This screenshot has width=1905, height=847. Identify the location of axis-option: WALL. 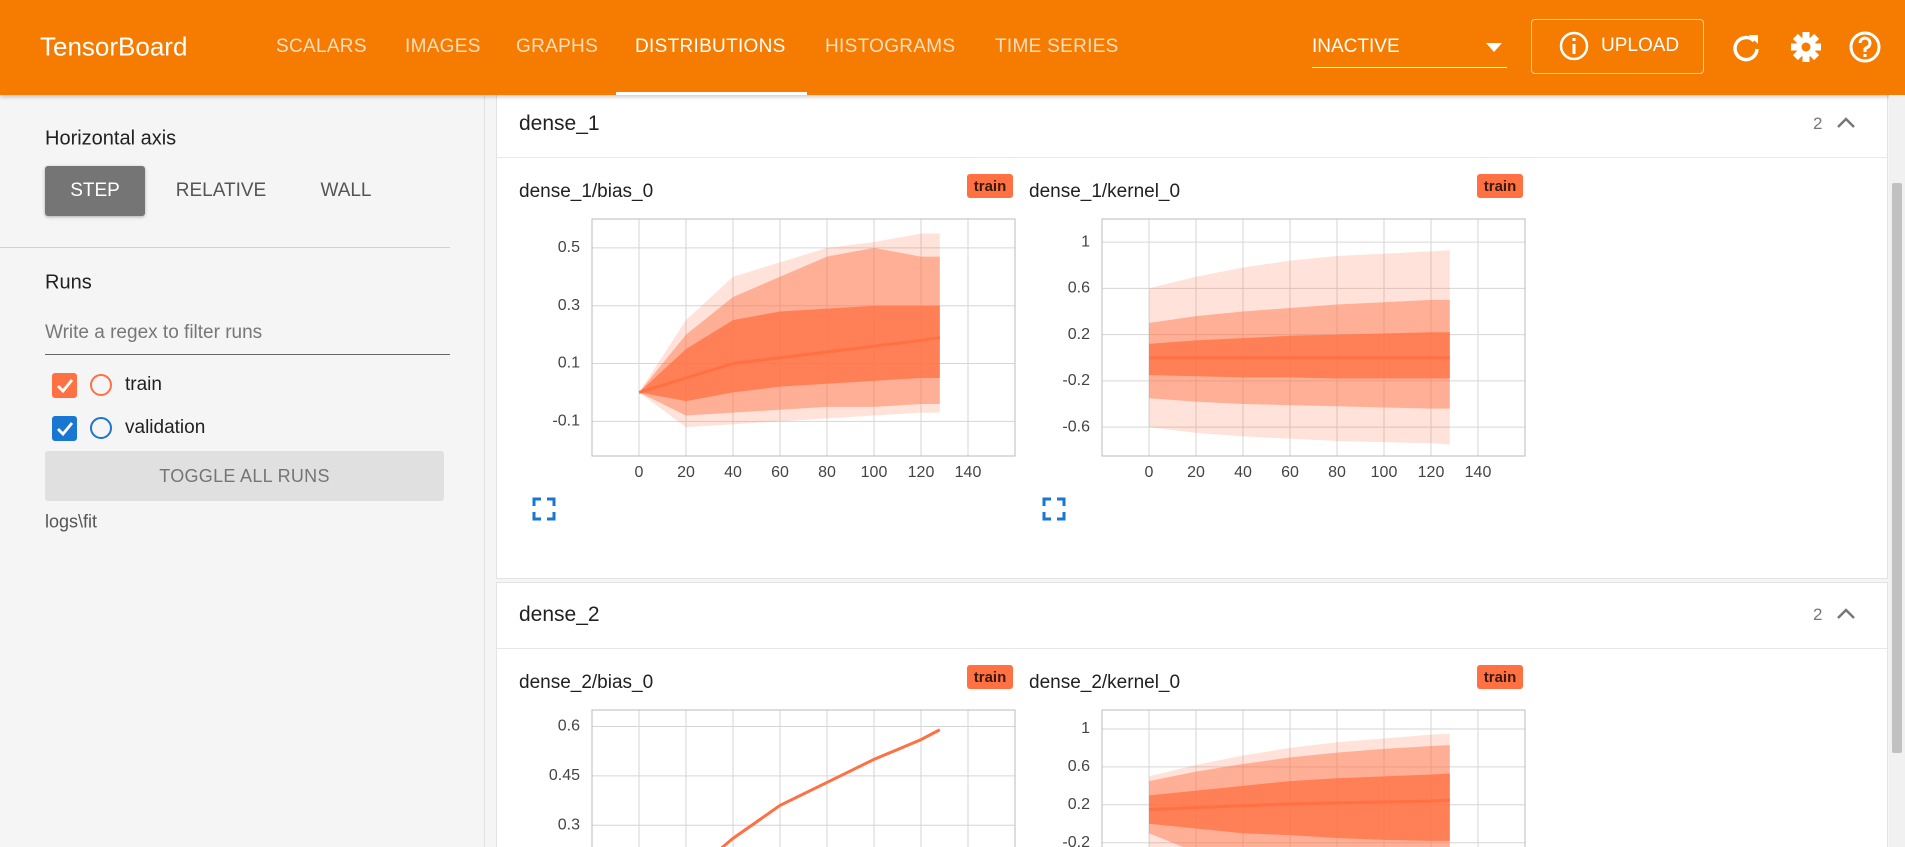
(346, 190).